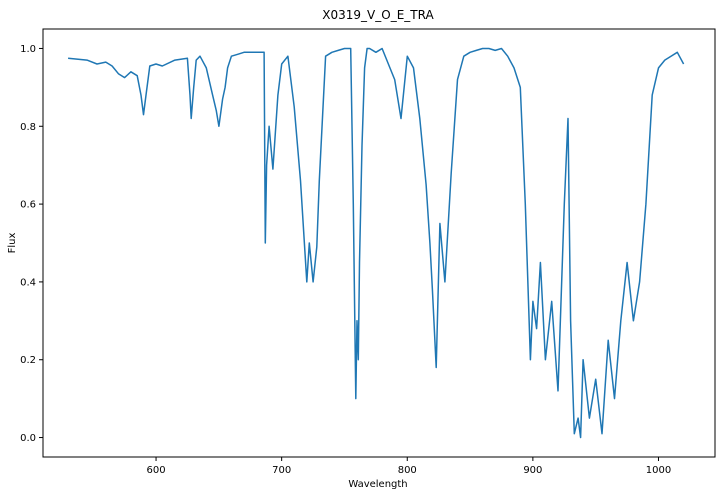 The image size is (724, 500). I want to click on x-tick-label: 1000, so click(658, 470).